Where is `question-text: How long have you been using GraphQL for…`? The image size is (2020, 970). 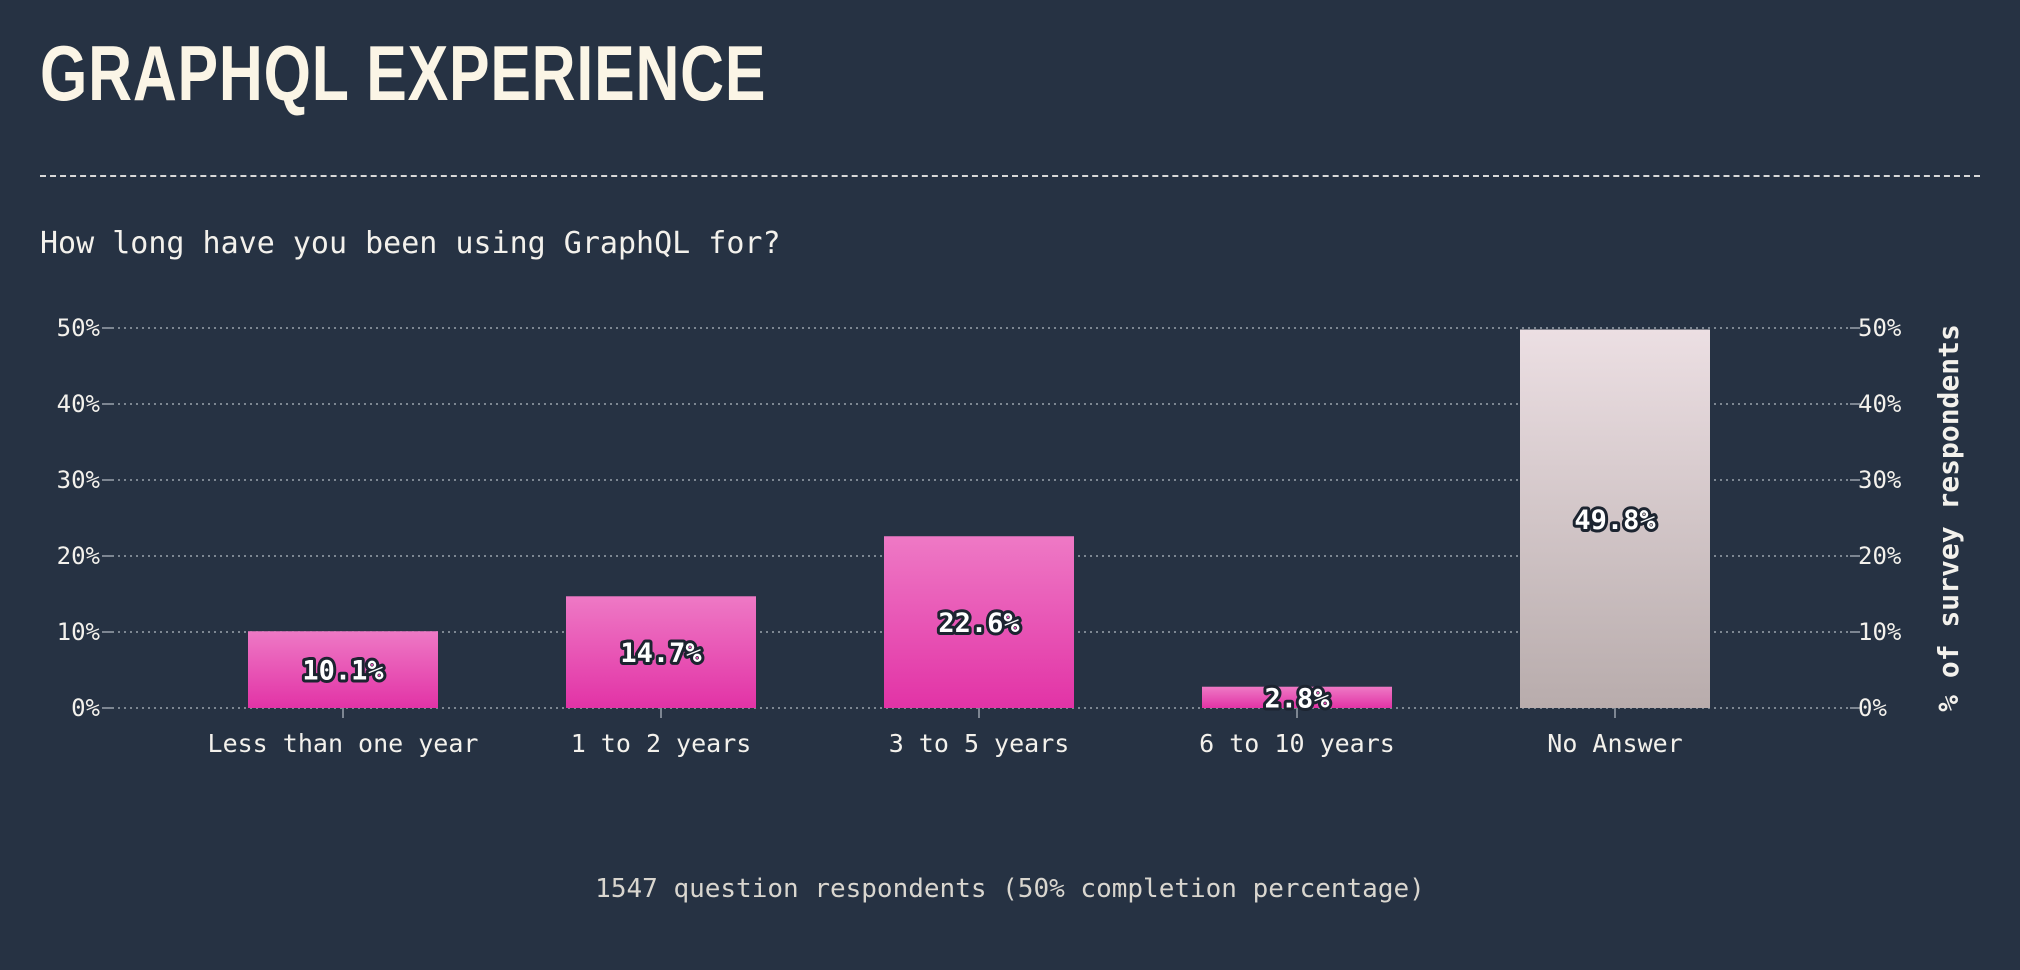 question-text: How long have you been using GraphQL for… is located at coordinates (410, 243).